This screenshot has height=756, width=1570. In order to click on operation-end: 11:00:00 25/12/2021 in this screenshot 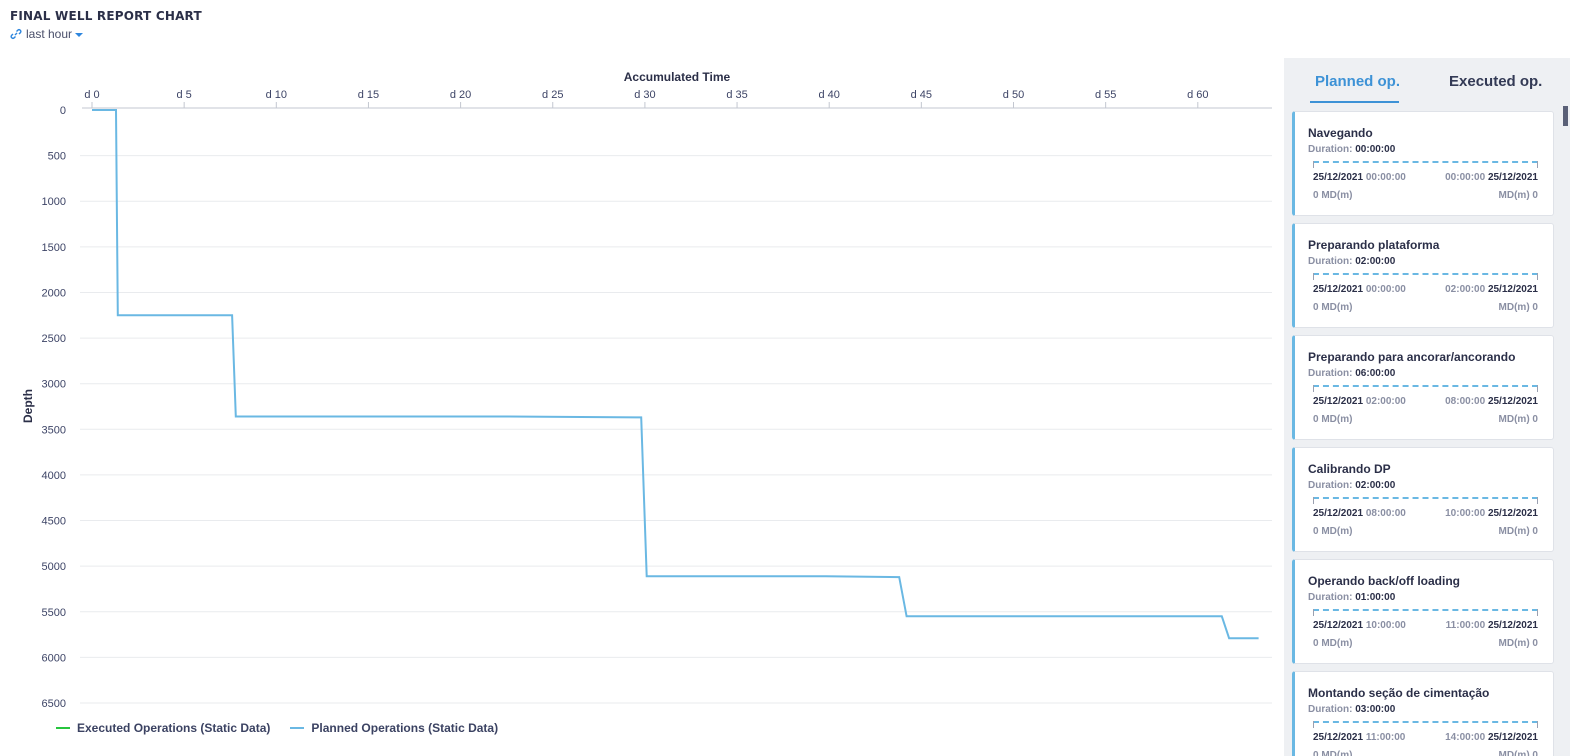, I will do `click(1492, 625)`.